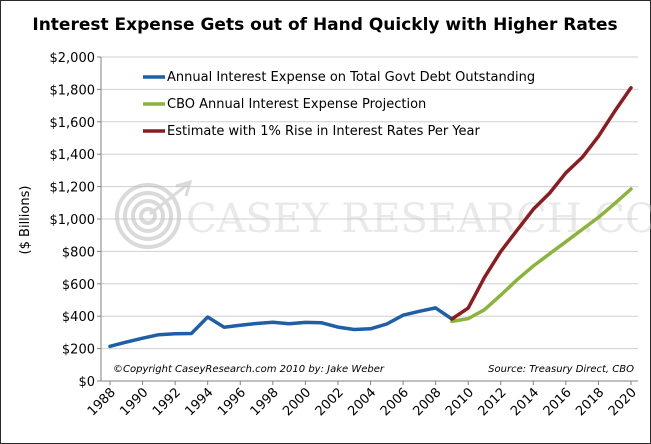 The image size is (651, 444). What do you see at coordinates (395, 402) in the screenshot?
I see `x-tick-label: 2006` at bounding box center [395, 402].